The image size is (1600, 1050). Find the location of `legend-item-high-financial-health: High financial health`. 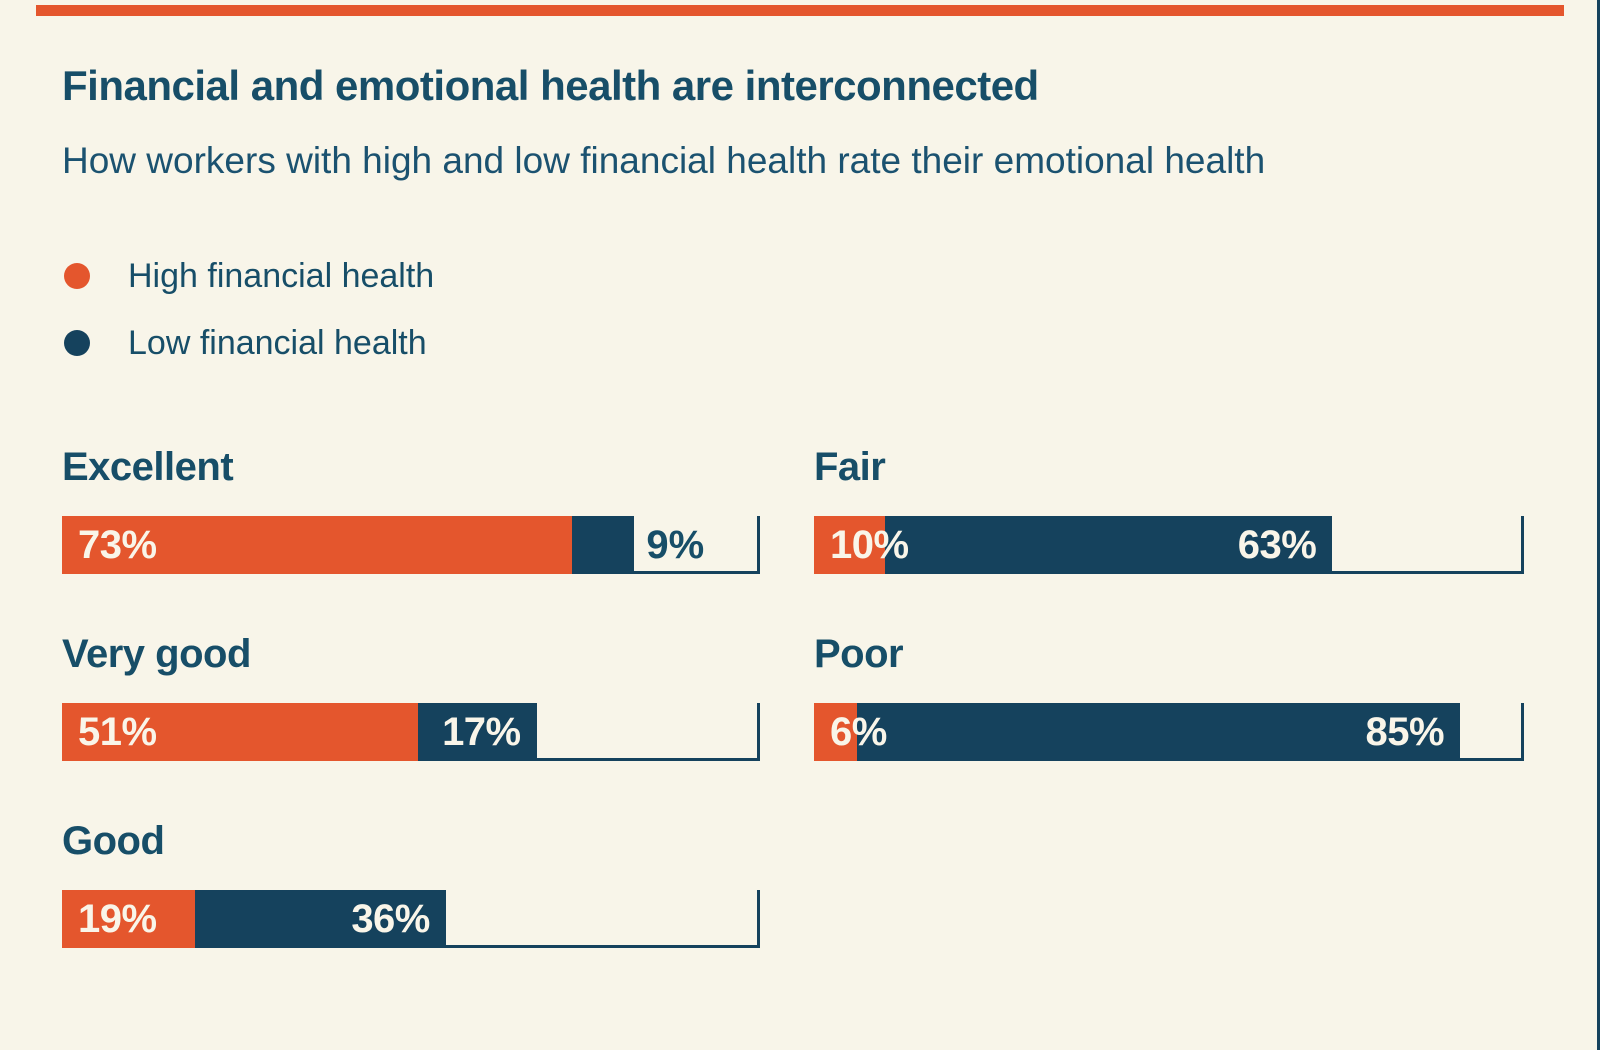

legend-item-high-financial-health: High financial health is located at coordinates (249, 276).